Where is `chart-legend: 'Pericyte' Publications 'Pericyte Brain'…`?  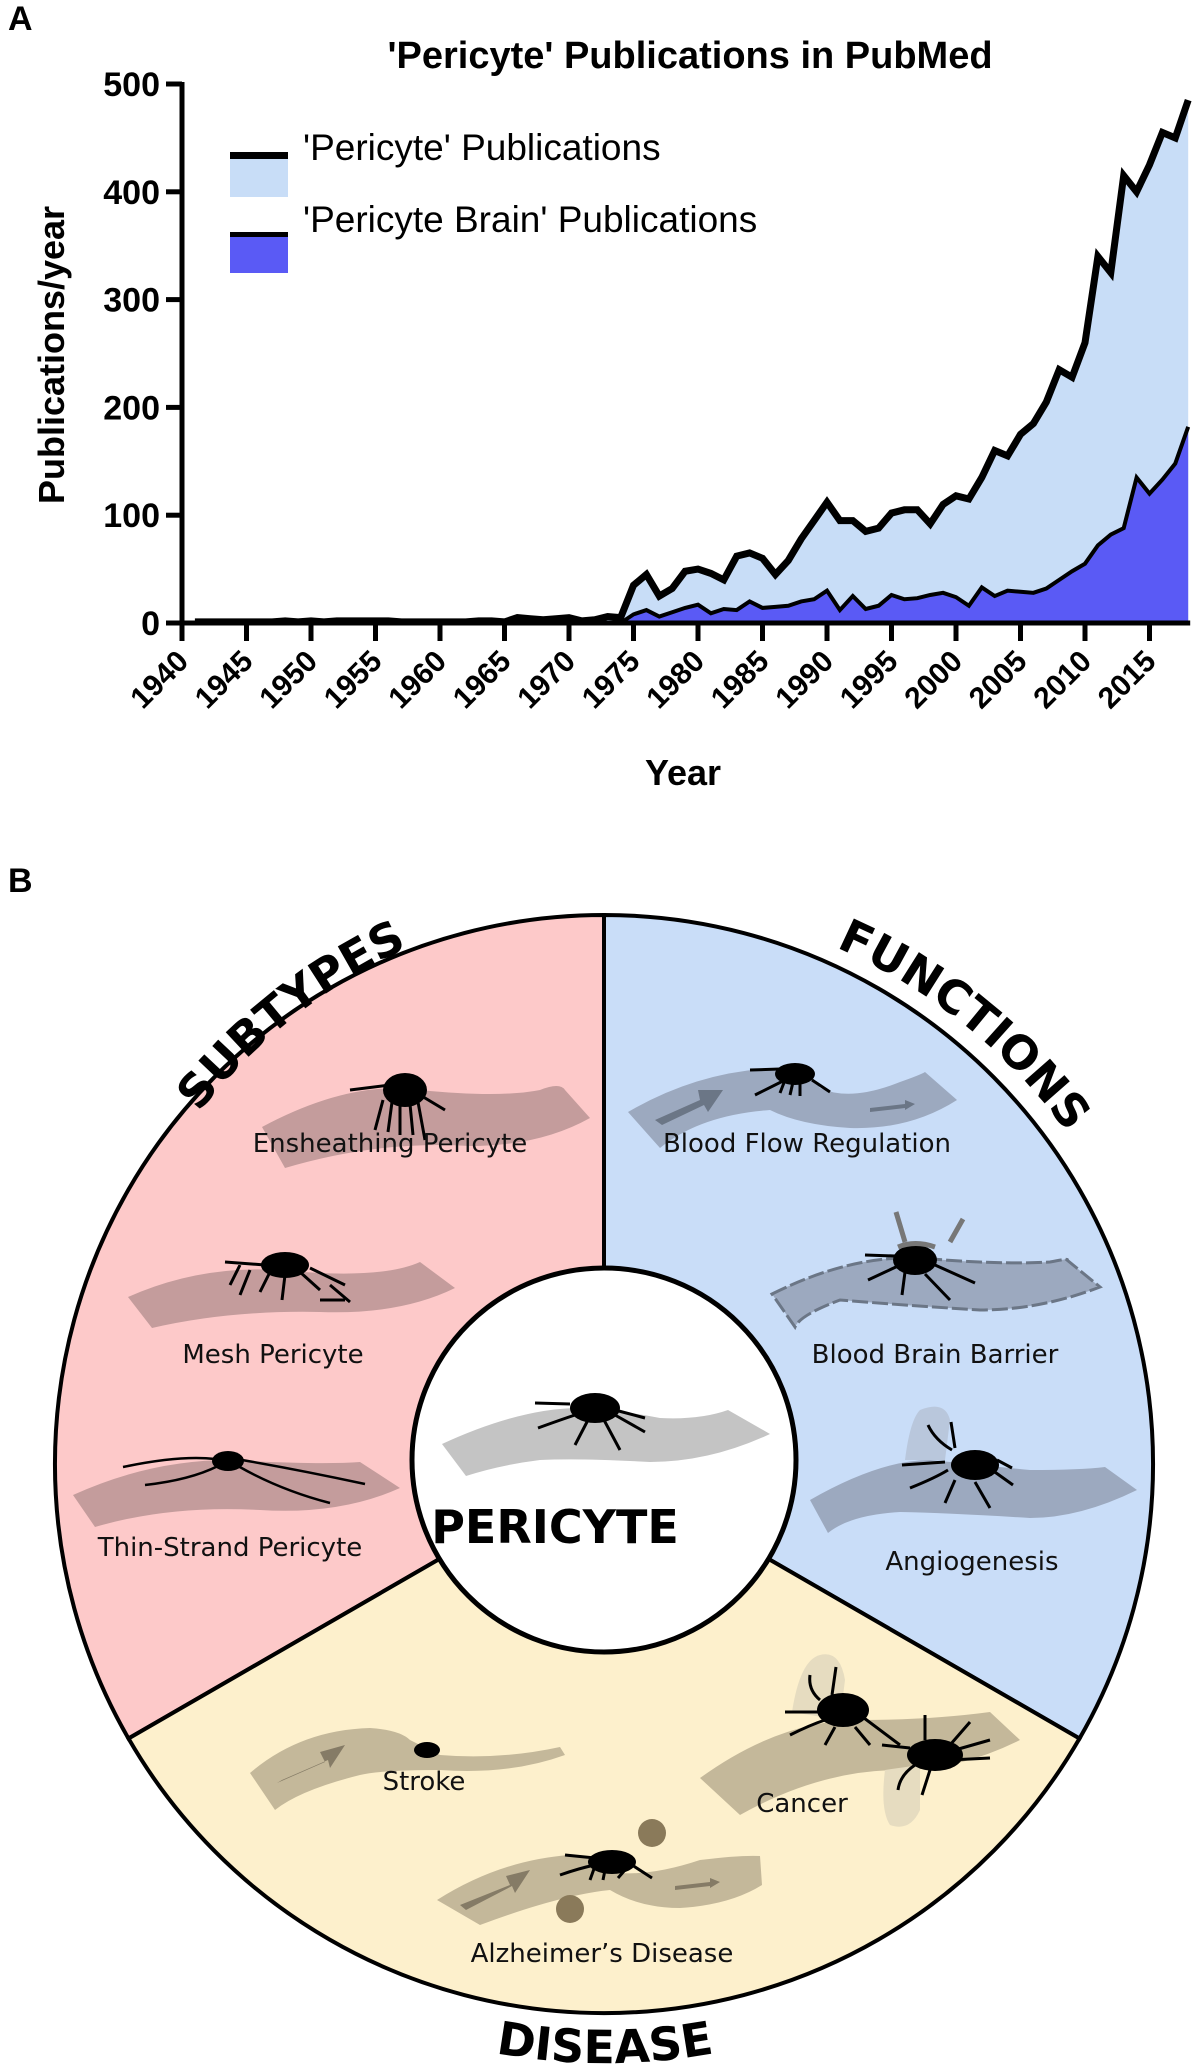
chart-legend: 'Pericyte' Publications 'Pericyte Brain'… is located at coordinates (493, 200).